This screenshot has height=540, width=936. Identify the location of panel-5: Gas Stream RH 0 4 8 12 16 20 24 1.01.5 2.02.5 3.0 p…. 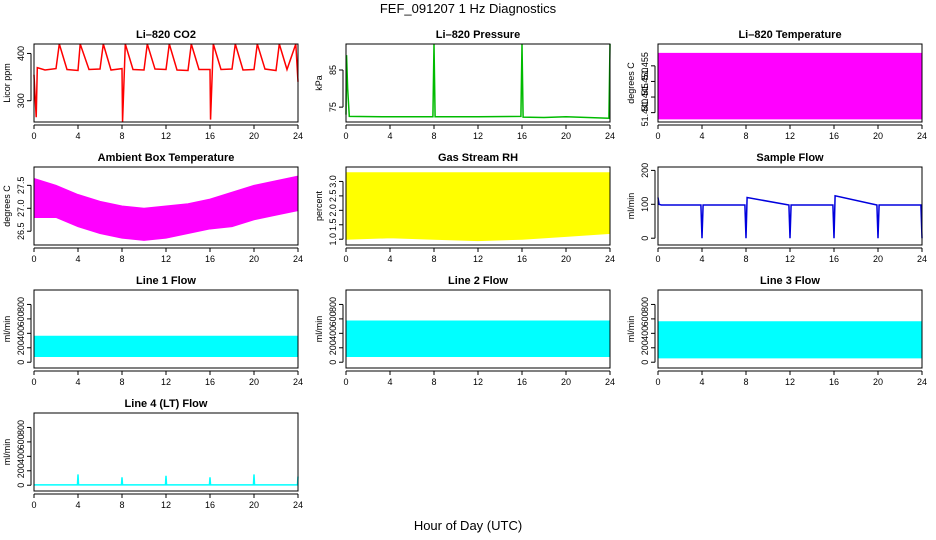
(464, 208).